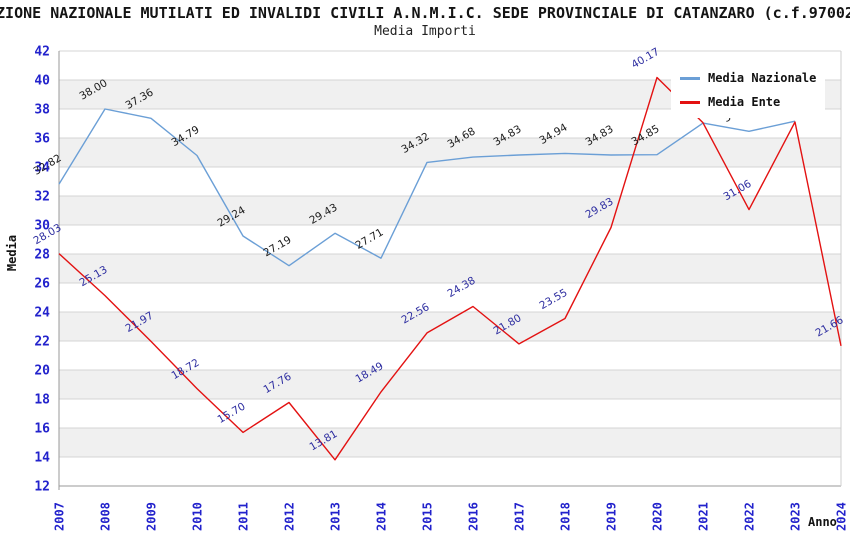 Image resolution: width=850 pixels, height=550 pixels. I want to click on x-tick-label: 2019, so click(612, 516).